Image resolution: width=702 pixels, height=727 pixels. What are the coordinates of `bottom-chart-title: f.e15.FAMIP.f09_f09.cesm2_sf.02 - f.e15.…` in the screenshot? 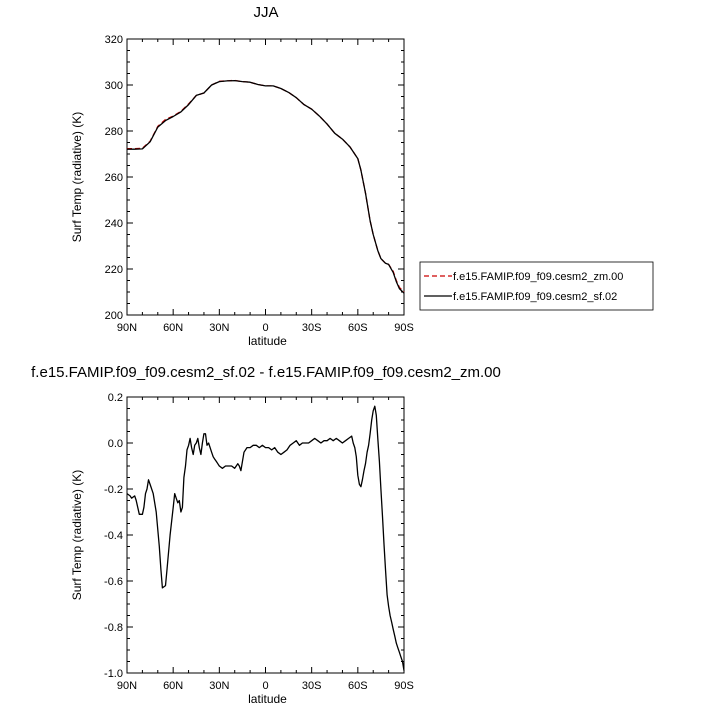 It's located at (266, 372).